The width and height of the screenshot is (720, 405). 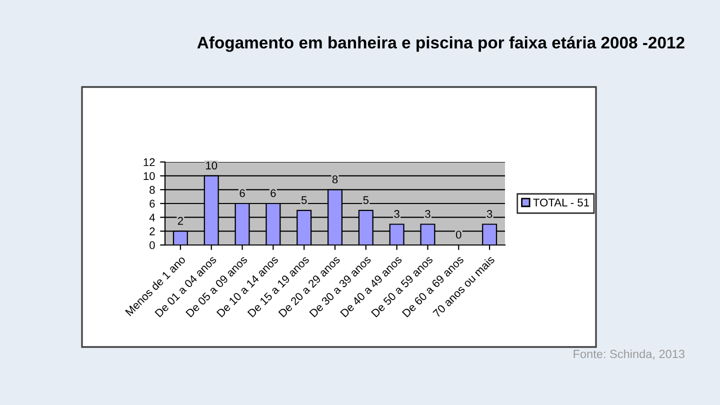 What do you see at coordinates (459, 234) in the screenshot?
I see `data-label: 0` at bounding box center [459, 234].